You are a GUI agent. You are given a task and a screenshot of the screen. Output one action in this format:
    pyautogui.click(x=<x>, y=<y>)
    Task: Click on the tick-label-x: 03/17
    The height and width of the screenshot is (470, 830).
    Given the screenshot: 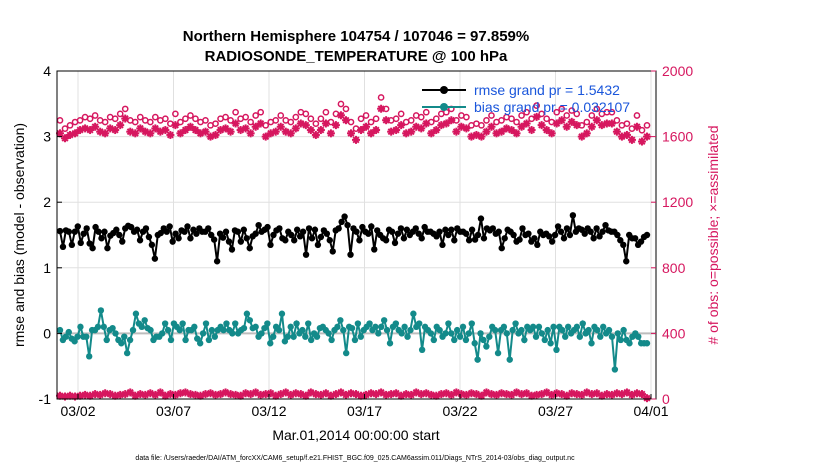 What is the action you would take?
    pyautogui.click(x=364, y=411)
    